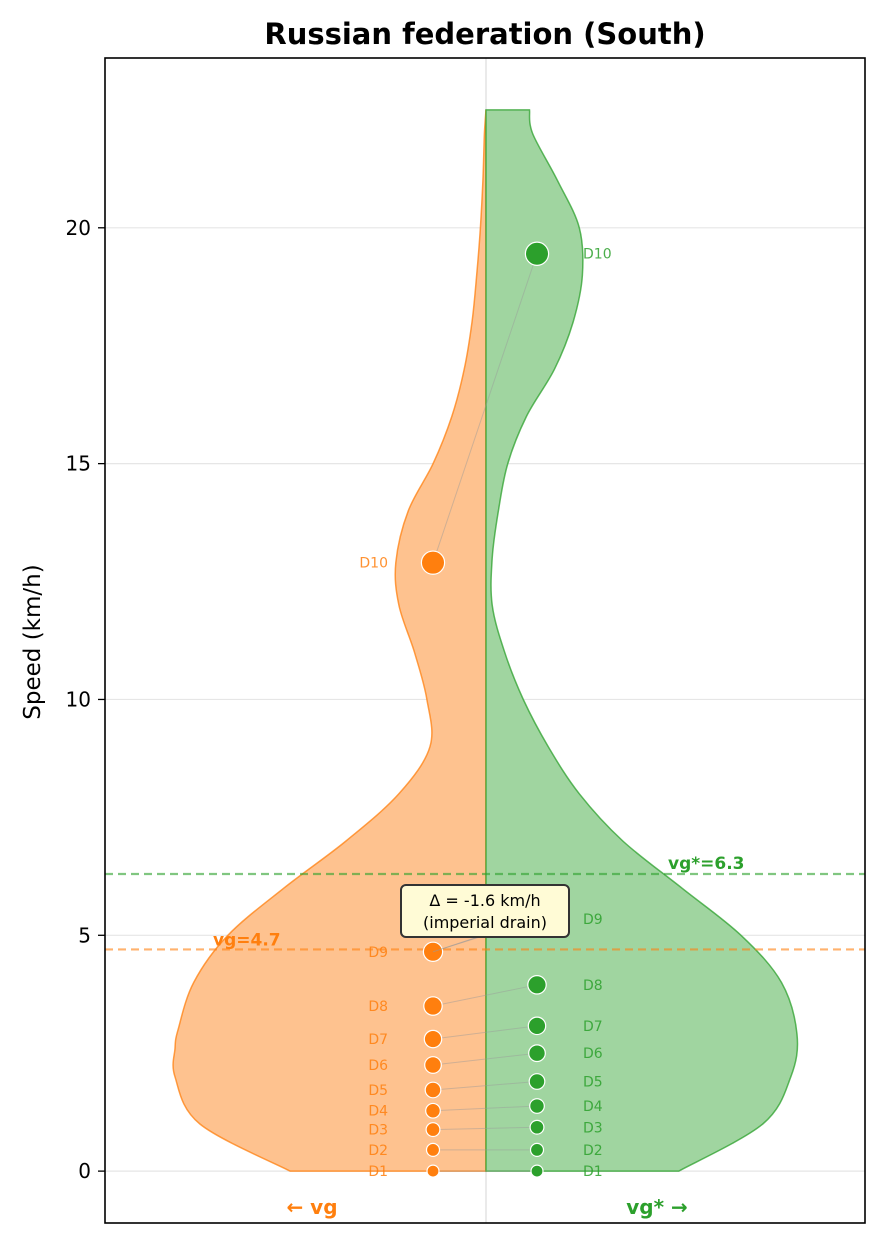 The width and height of the screenshot is (883, 1242). What do you see at coordinates (485, 1059) in the screenshot?
I see `decile-connector-d6` at bounding box center [485, 1059].